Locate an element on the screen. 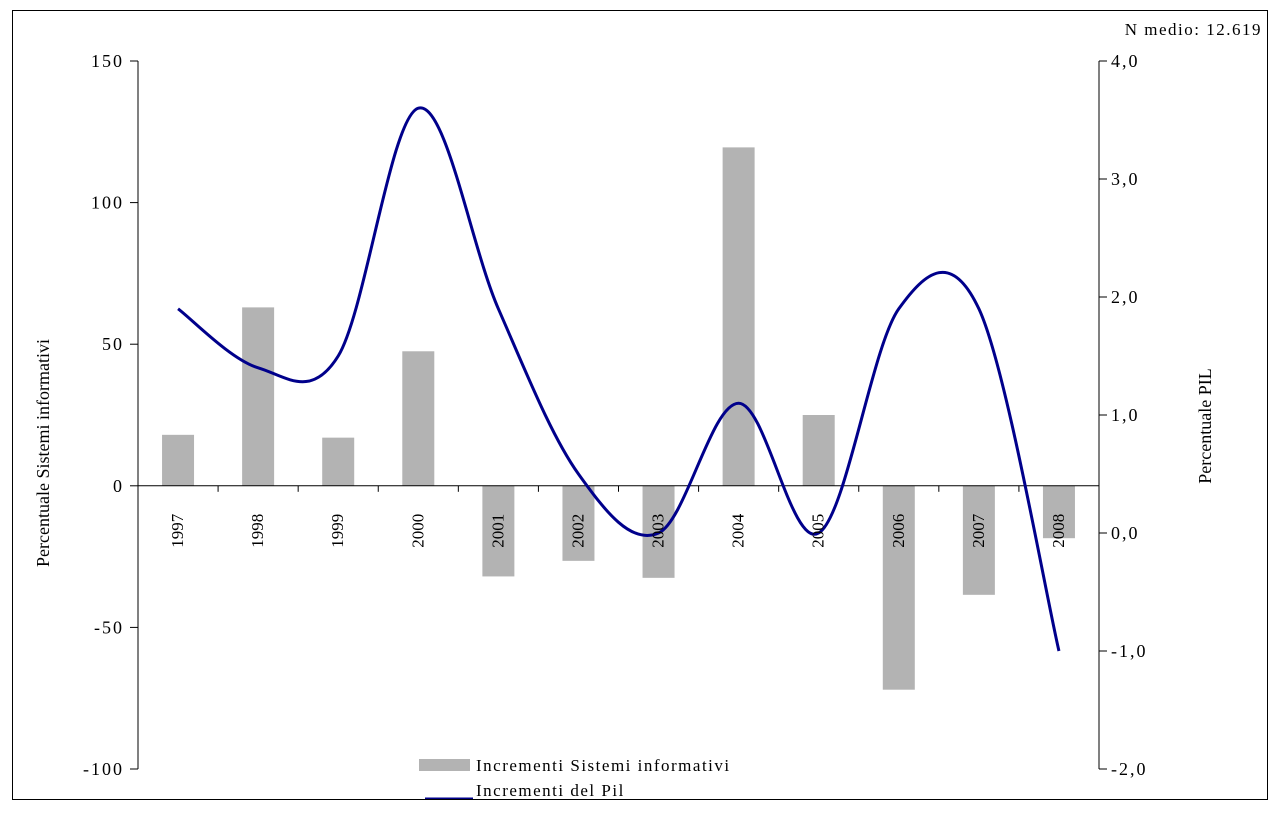 This screenshot has width=1276, height=814. bar-2001 is located at coordinates (498, 531).